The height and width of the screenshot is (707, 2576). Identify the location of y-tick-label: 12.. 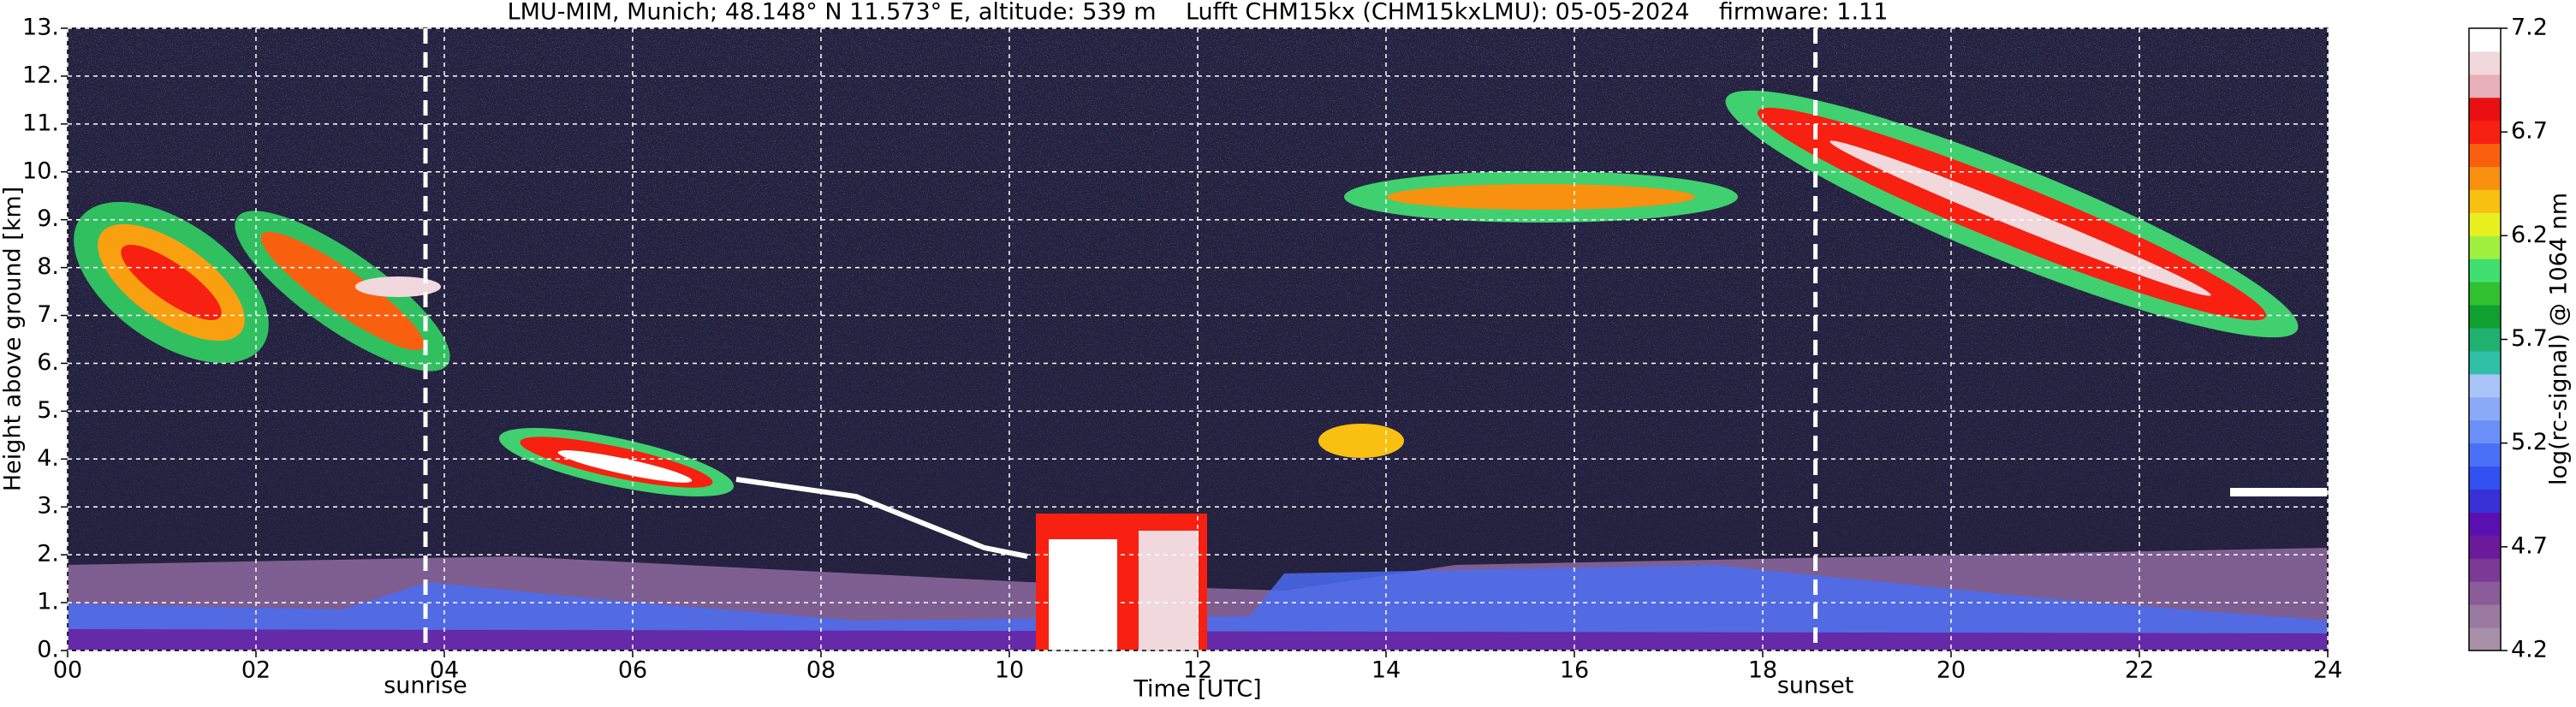
(40, 75).